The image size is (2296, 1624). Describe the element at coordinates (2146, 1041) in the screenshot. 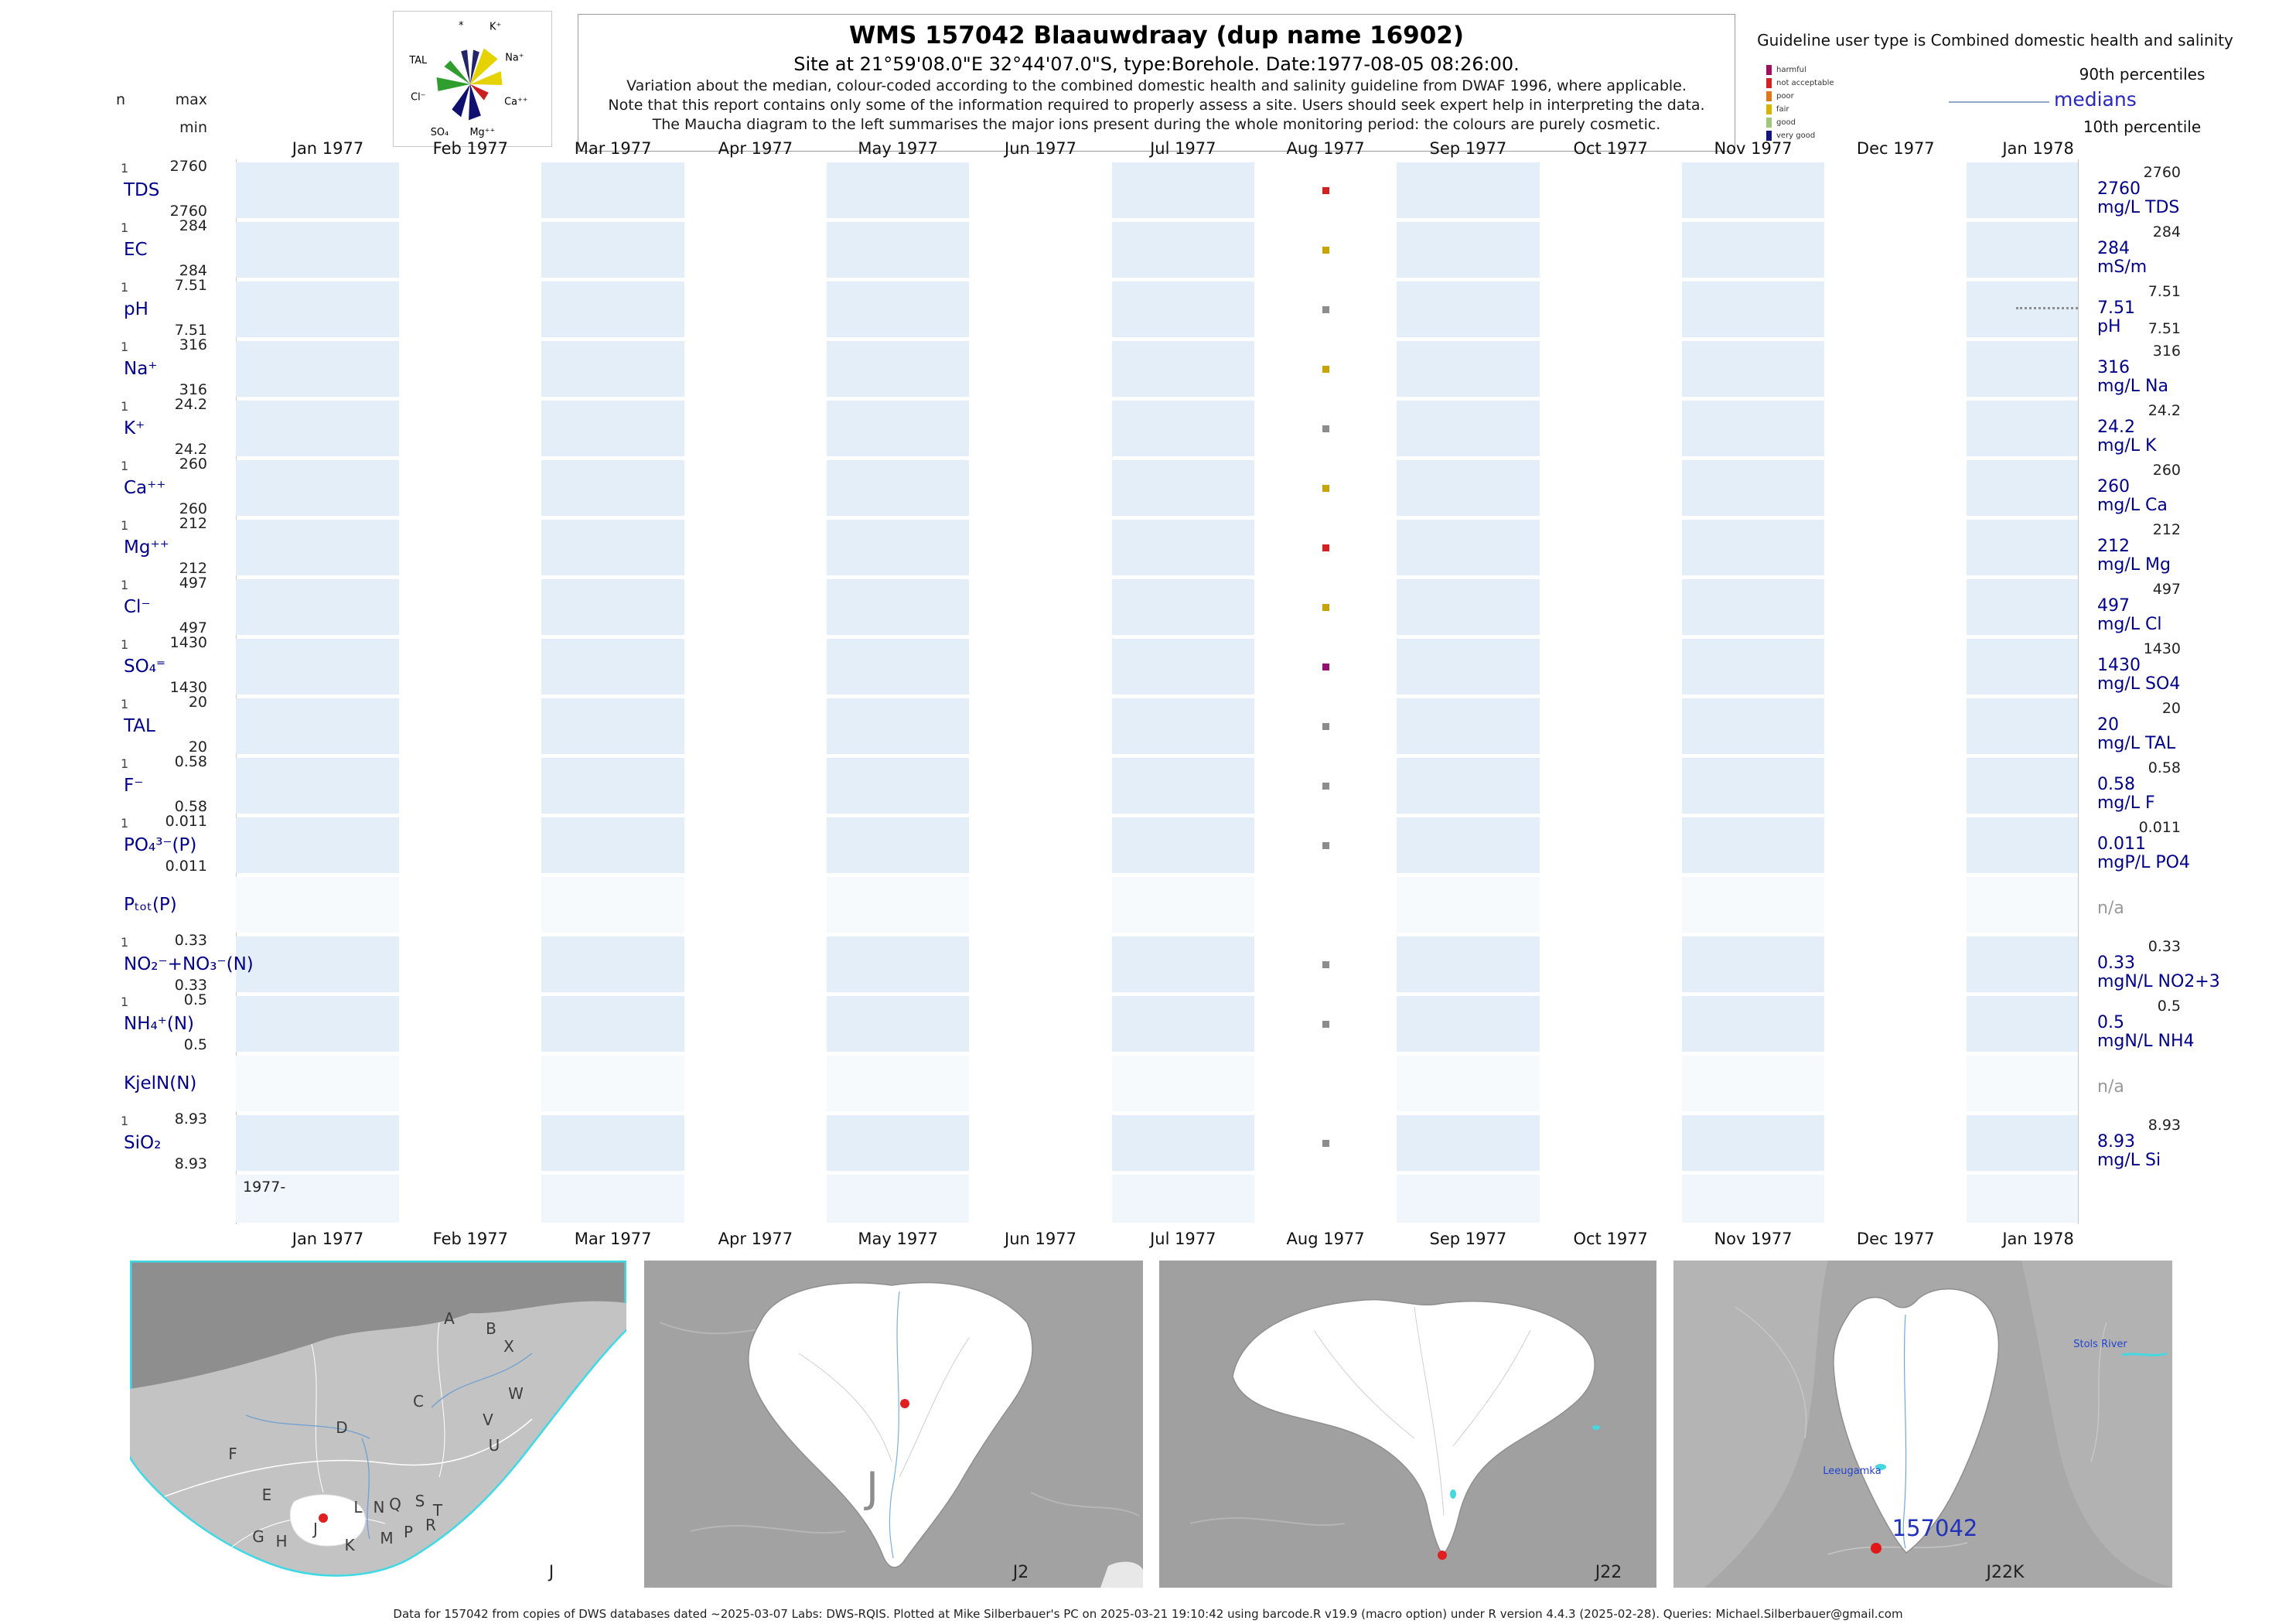

I see `unit-label: mgN/L NH4` at that location.